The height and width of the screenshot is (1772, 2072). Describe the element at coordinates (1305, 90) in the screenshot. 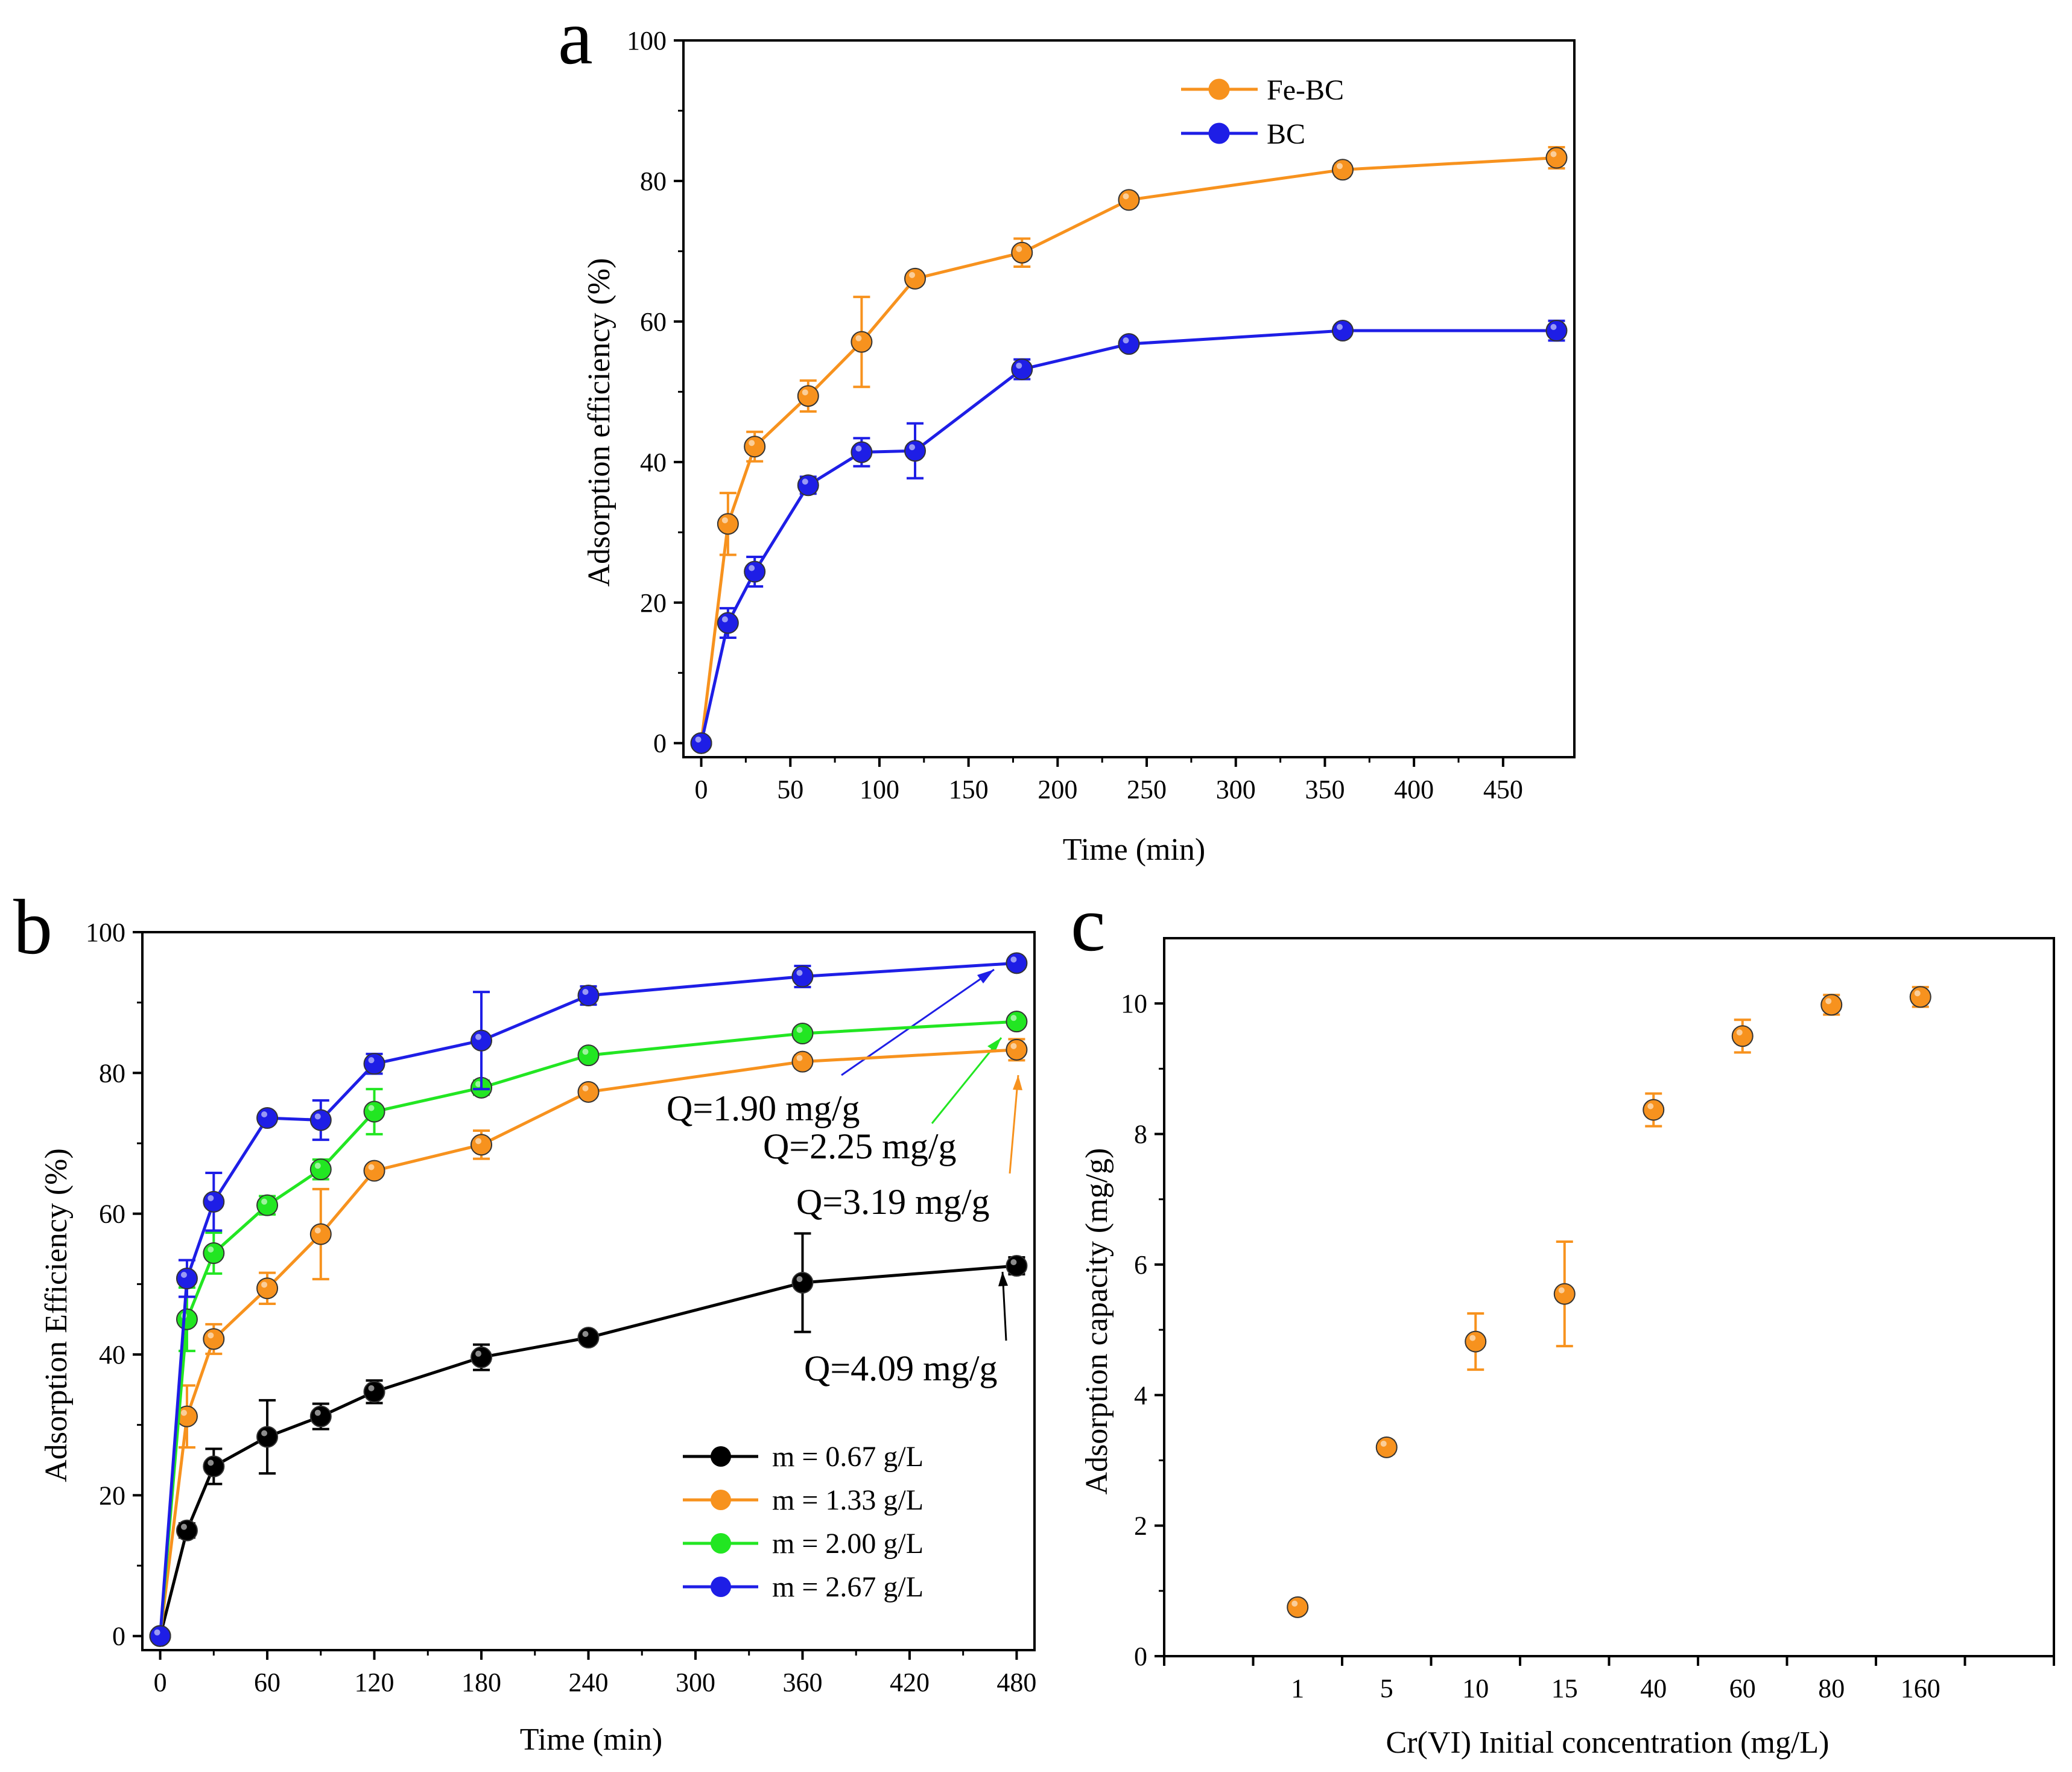

I see `legend-label-fe-bc: Fe-BC` at that location.